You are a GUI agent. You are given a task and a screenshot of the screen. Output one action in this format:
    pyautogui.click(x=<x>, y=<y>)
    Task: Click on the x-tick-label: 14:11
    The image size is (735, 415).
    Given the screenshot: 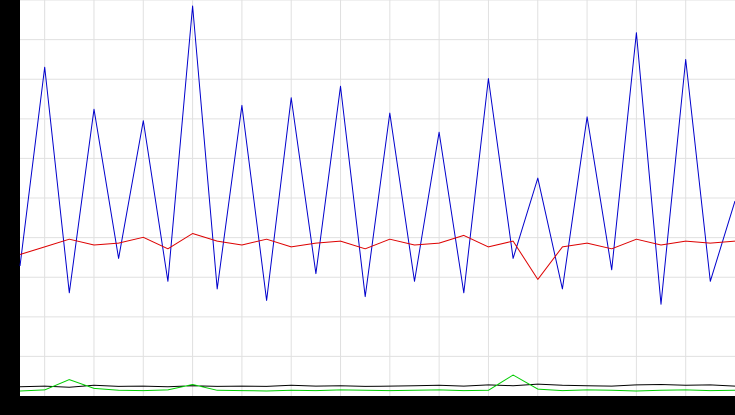 What is the action you would take?
    pyautogui.click(x=537, y=406)
    